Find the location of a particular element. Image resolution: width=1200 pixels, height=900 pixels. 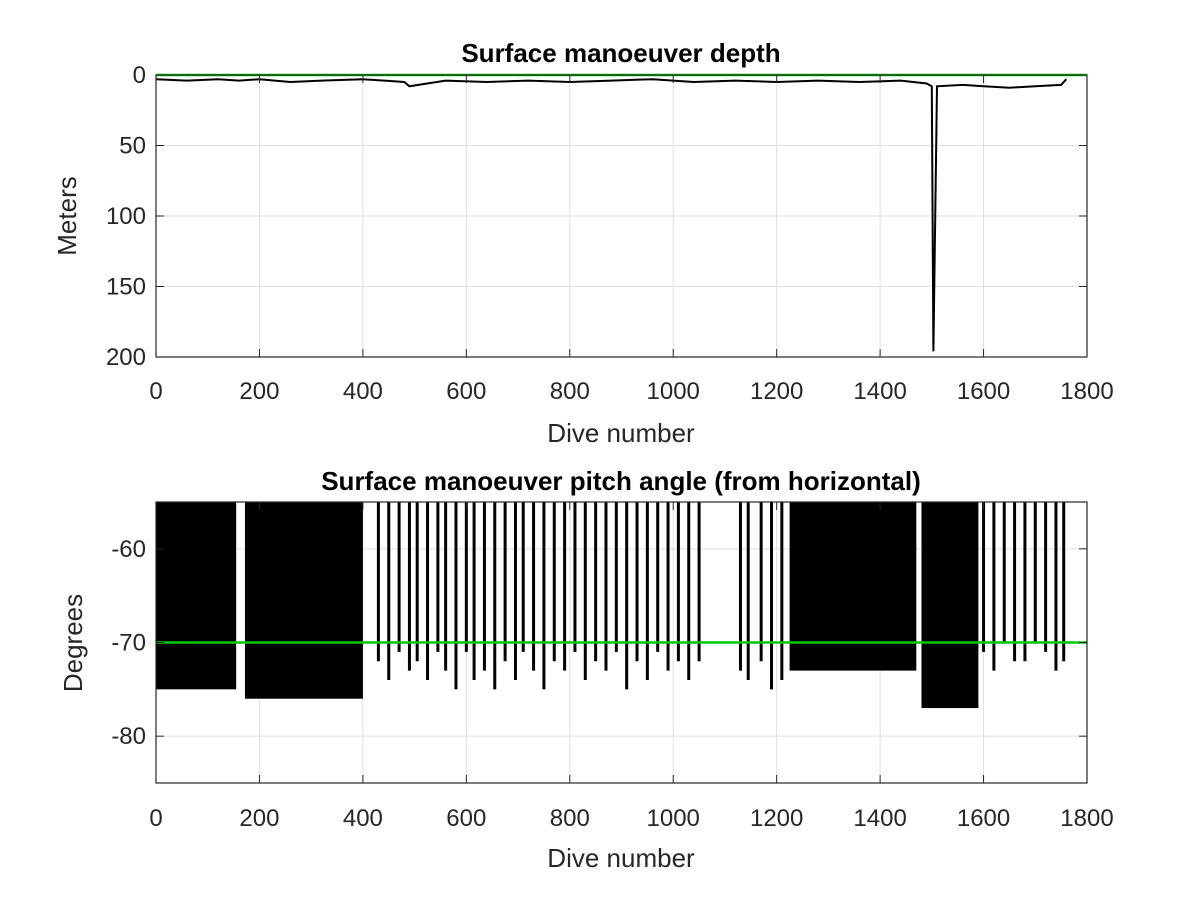

pitch-chart-xtick-label: 400 is located at coordinates (363, 818).